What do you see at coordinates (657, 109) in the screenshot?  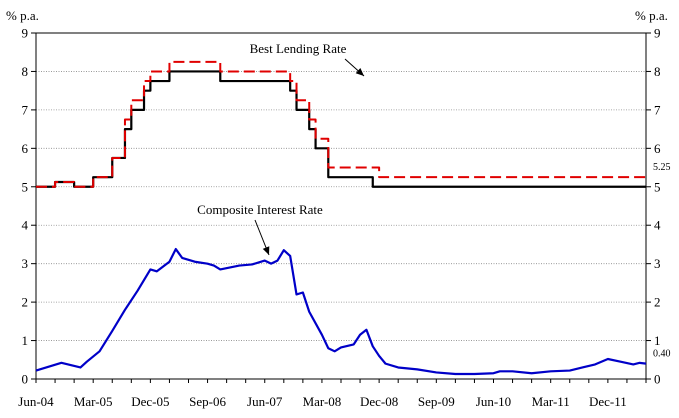 I see `y-tick-label-right: 7` at bounding box center [657, 109].